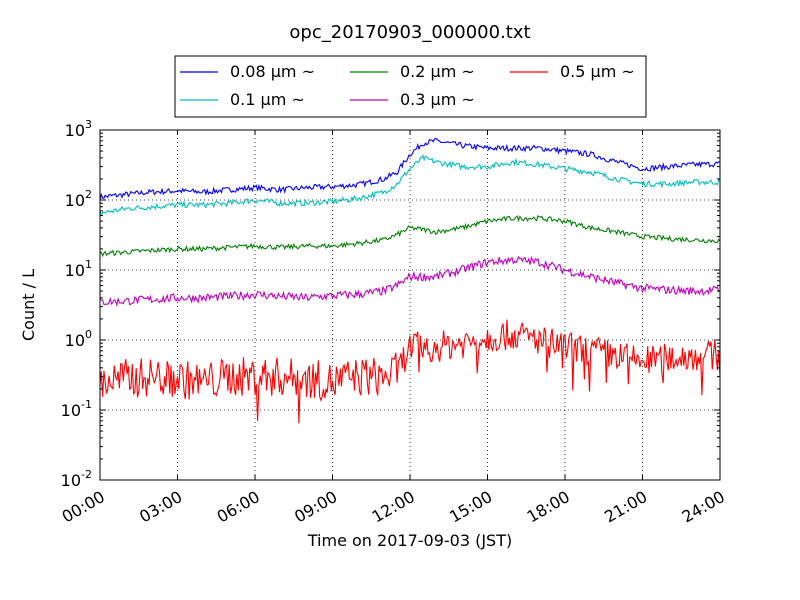  Describe the element at coordinates (78, 269) in the screenshot. I see `y-tick-label: 10¹` at that location.